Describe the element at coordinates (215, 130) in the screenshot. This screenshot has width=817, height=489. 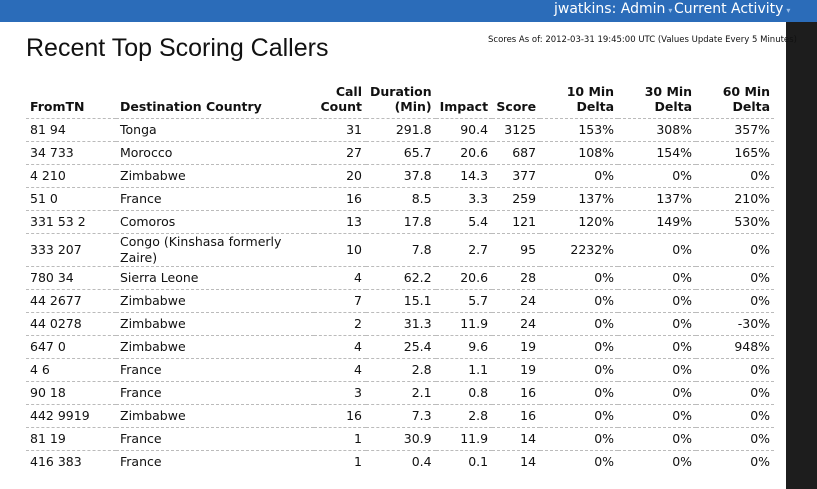
I see `destination: Tonga` at that location.